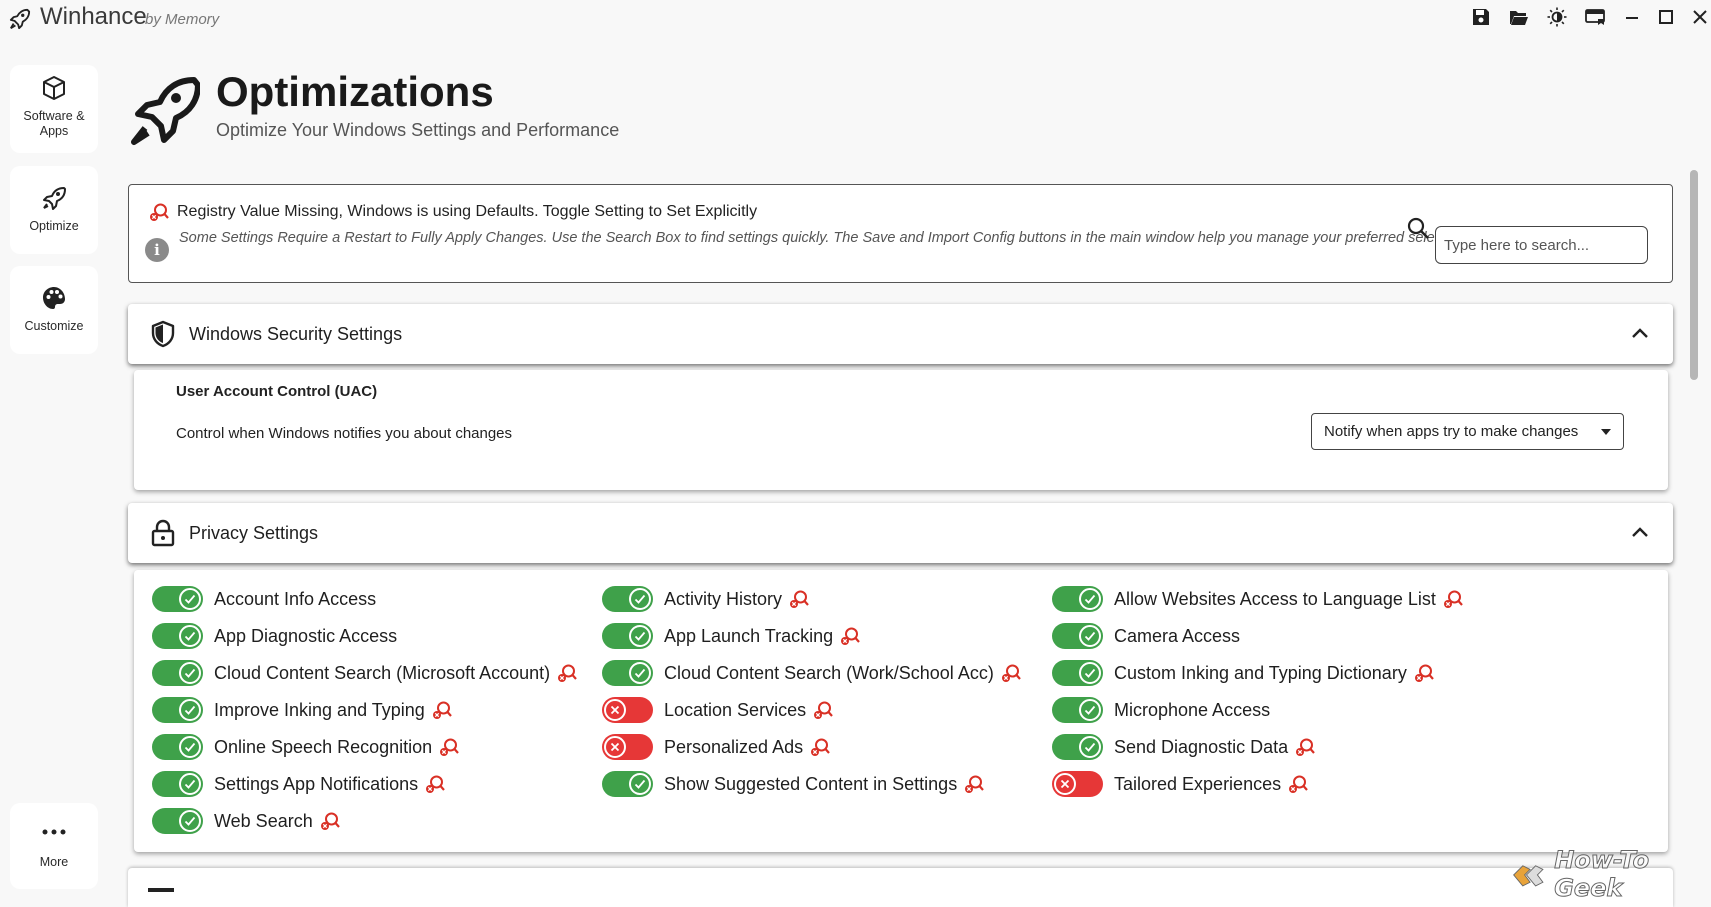 This screenshot has width=1711, height=907. I want to click on minimize-button, so click(1632, 17).